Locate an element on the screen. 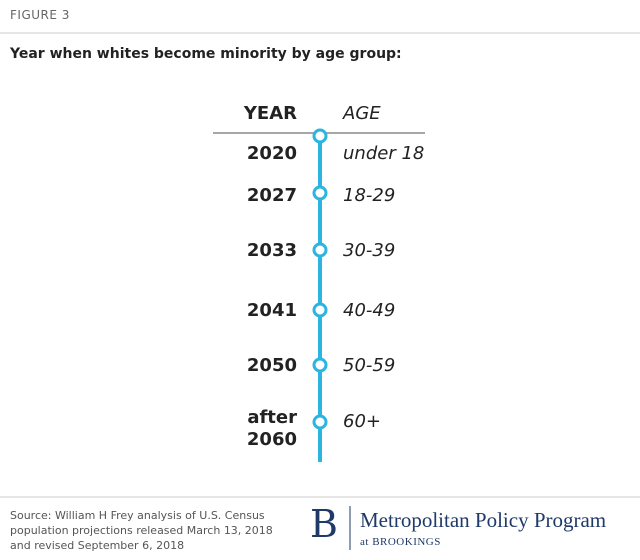 Image resolution: width=640 pixels, height=560 pixels. year: 2027 is located at coordinates (271, 195).